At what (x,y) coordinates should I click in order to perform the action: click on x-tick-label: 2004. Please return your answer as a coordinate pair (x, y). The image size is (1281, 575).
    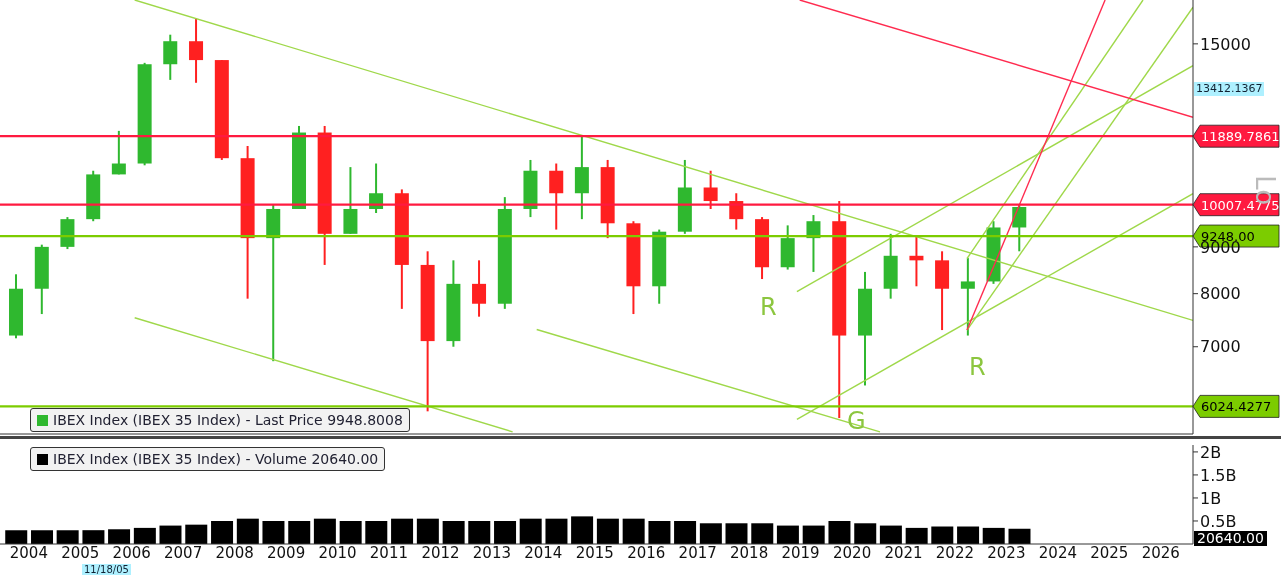
    Looking at the image, I should click on (28, 552).